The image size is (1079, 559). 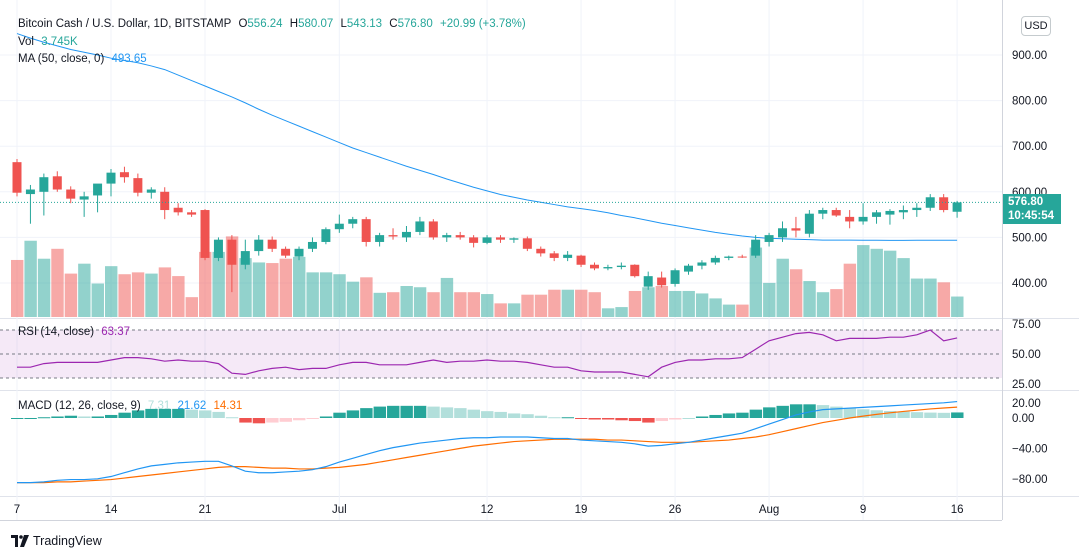 I want to click on macd-pane, so click(x=487, y=442).